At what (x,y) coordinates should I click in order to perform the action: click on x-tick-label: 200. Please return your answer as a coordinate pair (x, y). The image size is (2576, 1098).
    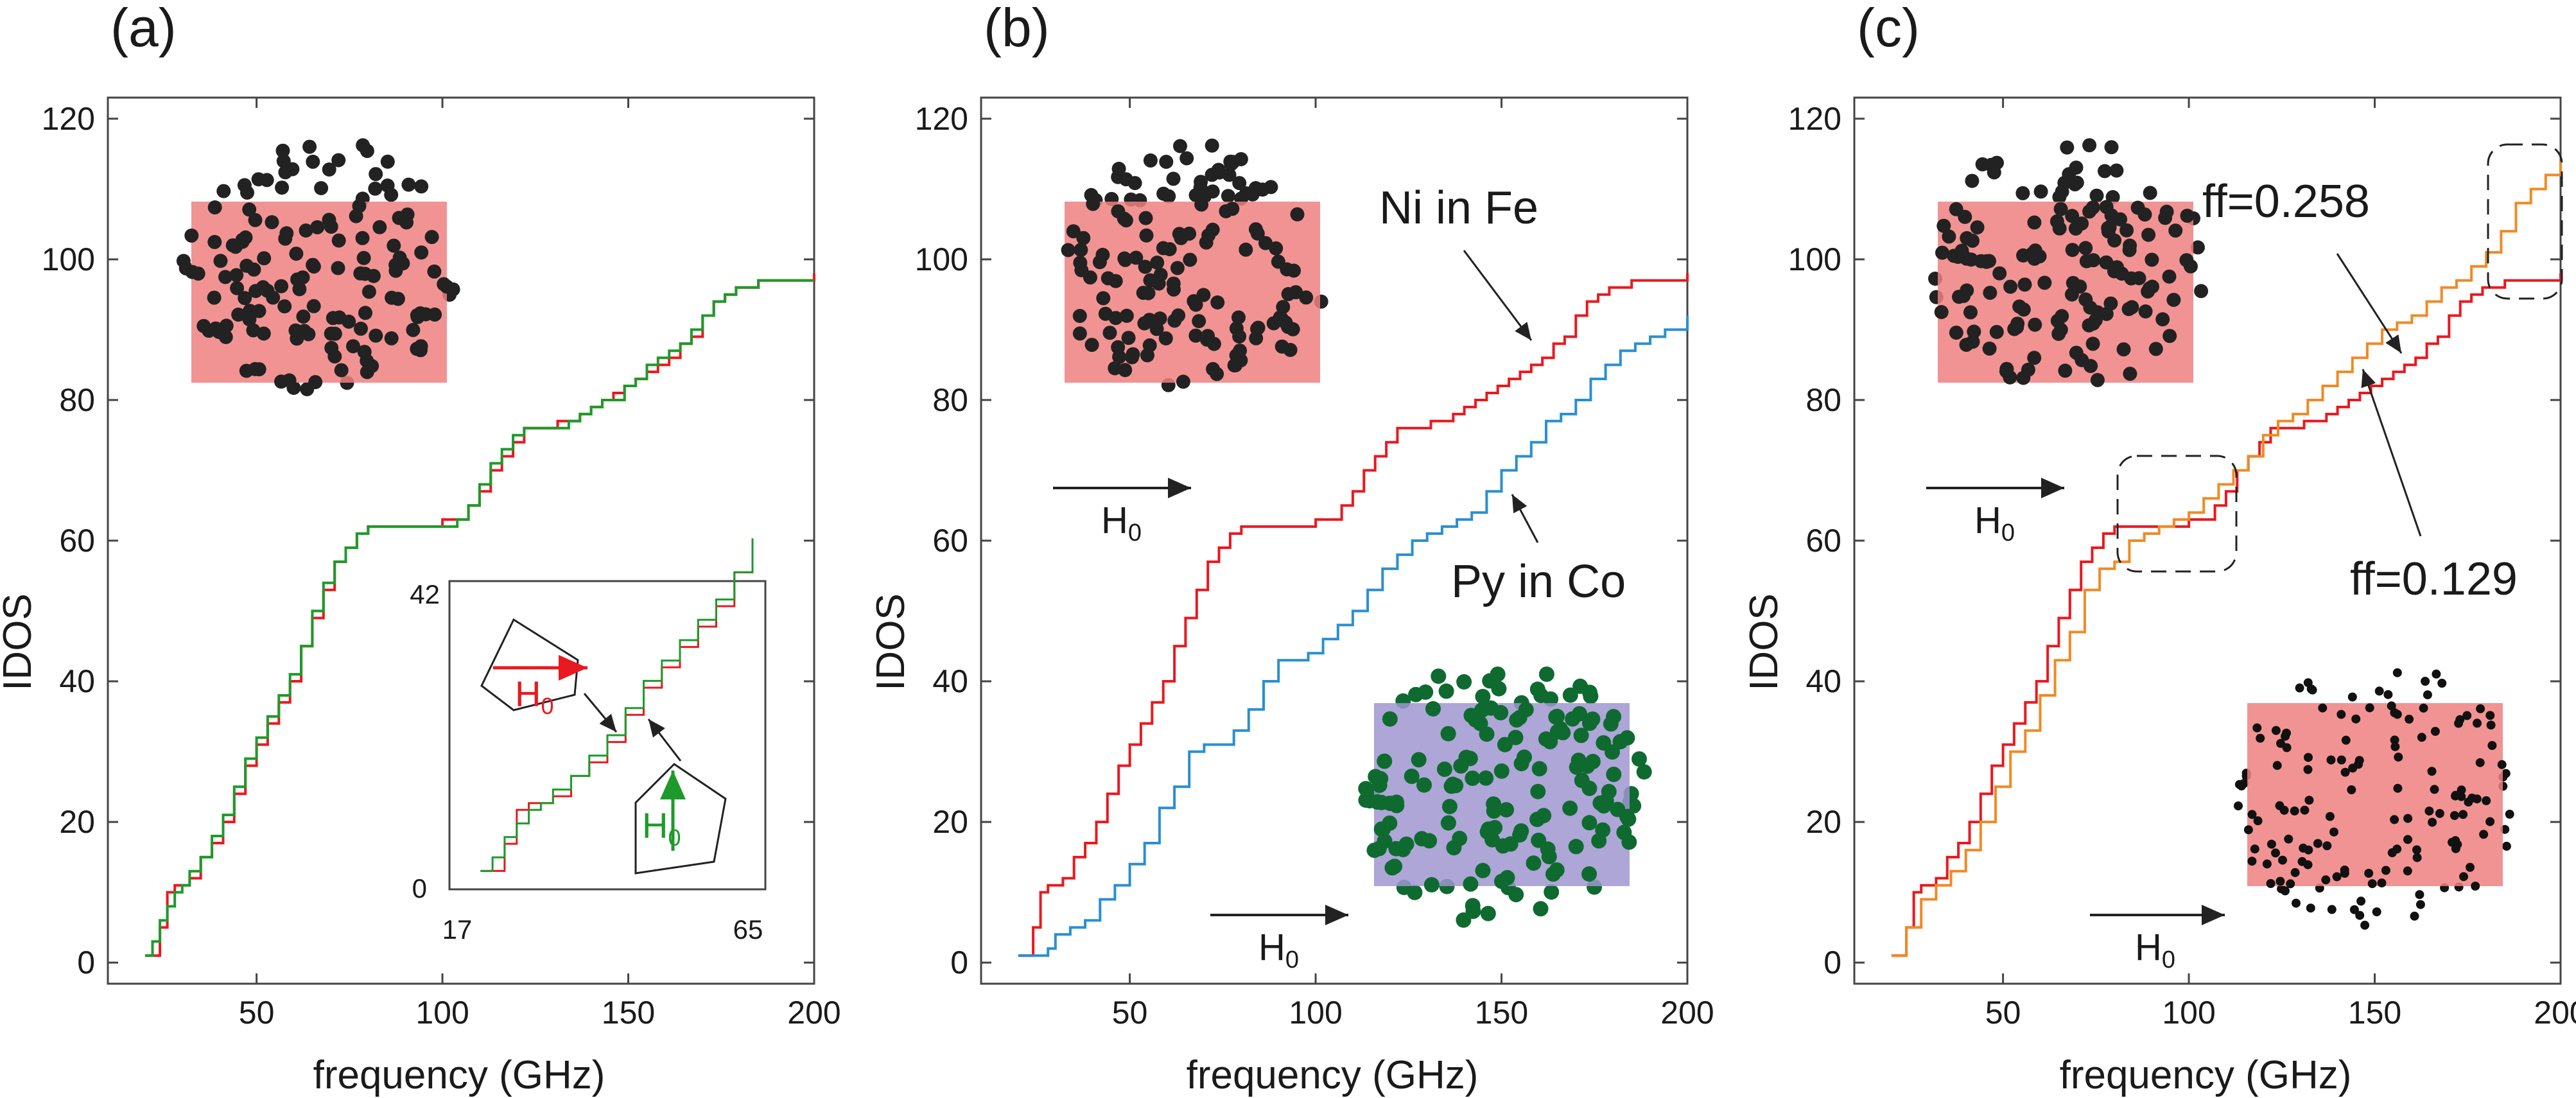
    Looking at the image, I should click on (813, 1013).